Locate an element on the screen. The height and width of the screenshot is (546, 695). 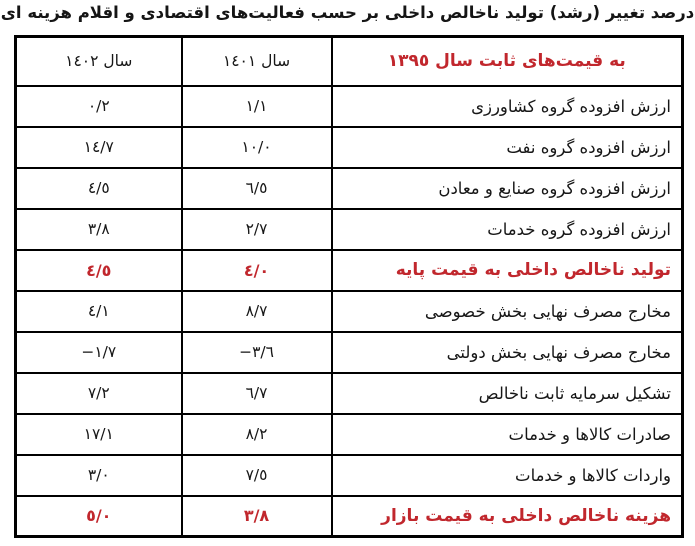
table-row: صادرات کالاها و خدمات ٨/٢ ١٧/١ is located at coordinates (349, 434).